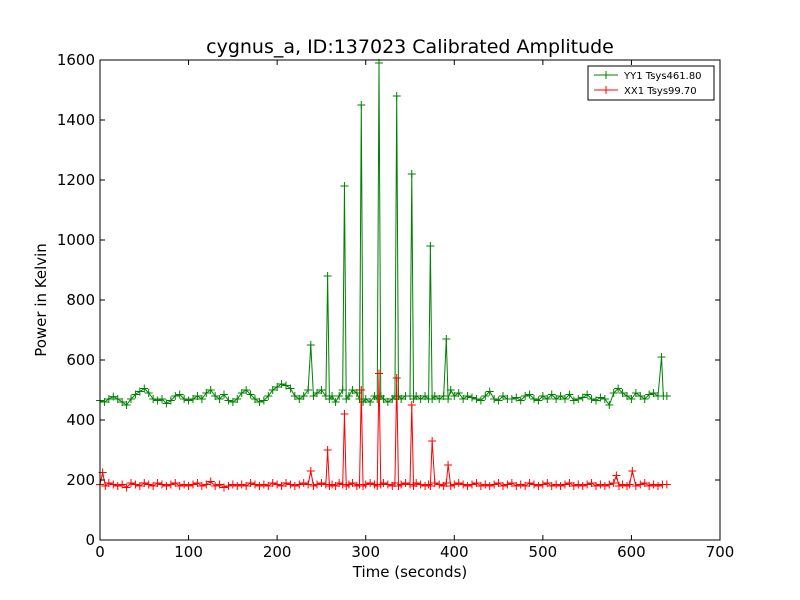  Describe the element at coordinates (410, 572) in the screenshot. I see `x-axis-label: Time (seconds)` at that location.